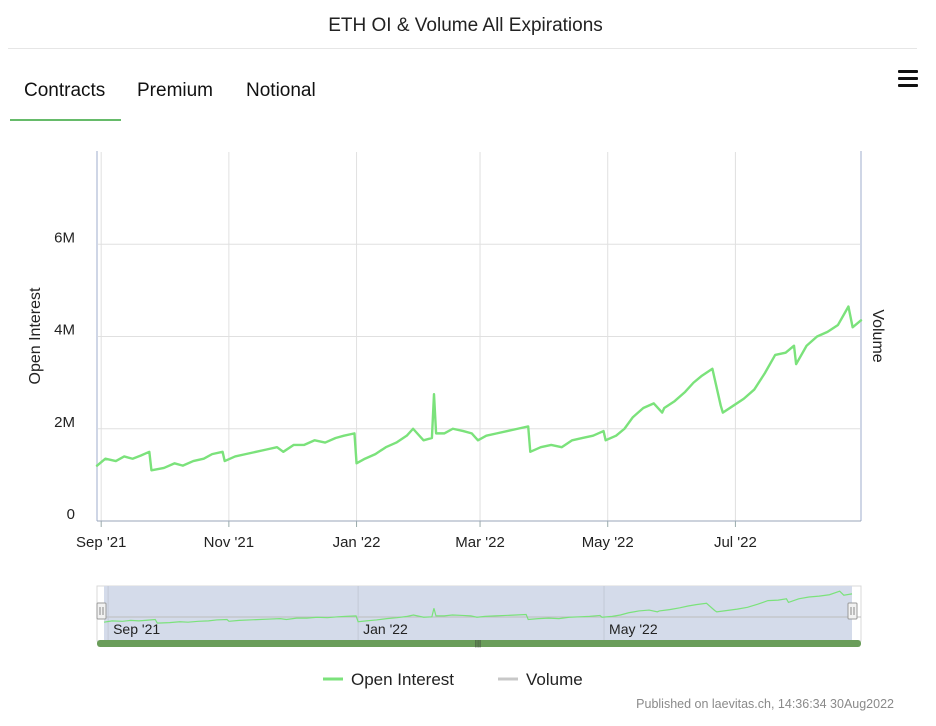 The image size is (936, 726). I want to click on scrollbar-grip-icon: |||, so click(478, 643).